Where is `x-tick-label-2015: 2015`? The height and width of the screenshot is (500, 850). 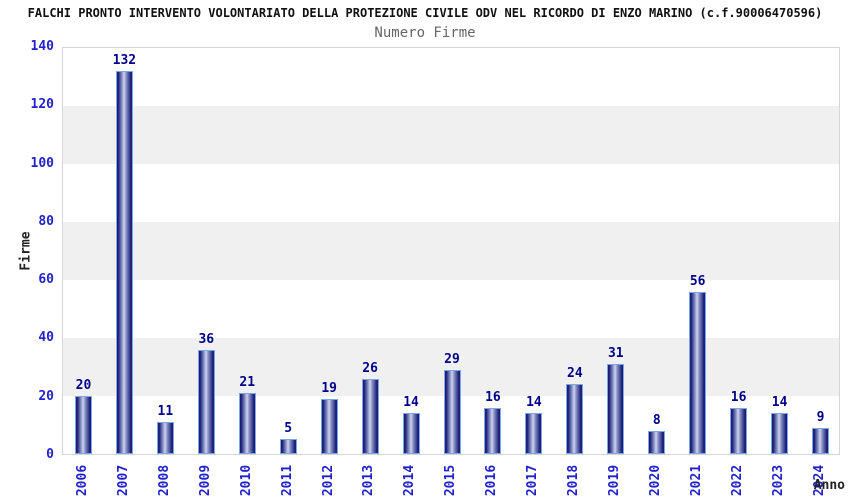 x-tick-label-2015: 2015 is located at coordinates (451, 480).